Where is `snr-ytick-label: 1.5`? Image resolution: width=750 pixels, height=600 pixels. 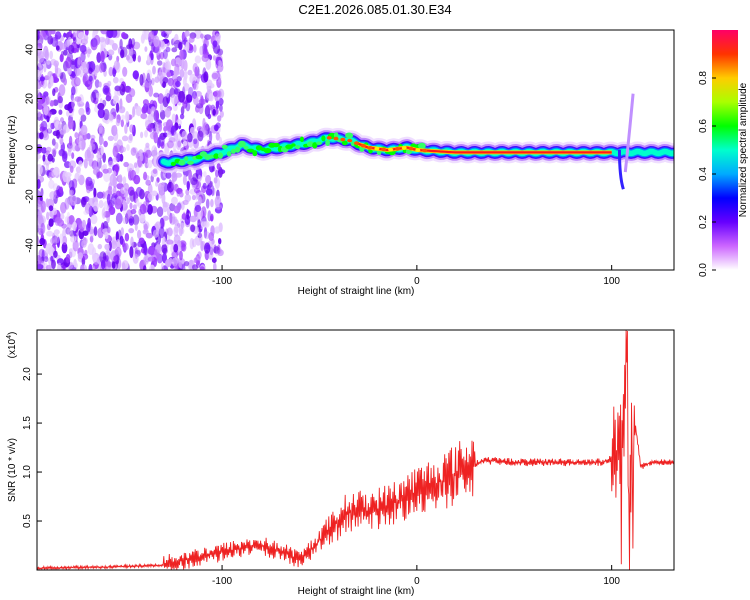 snr-ytick-label: 1.5 is located at coordinates (27, 423).